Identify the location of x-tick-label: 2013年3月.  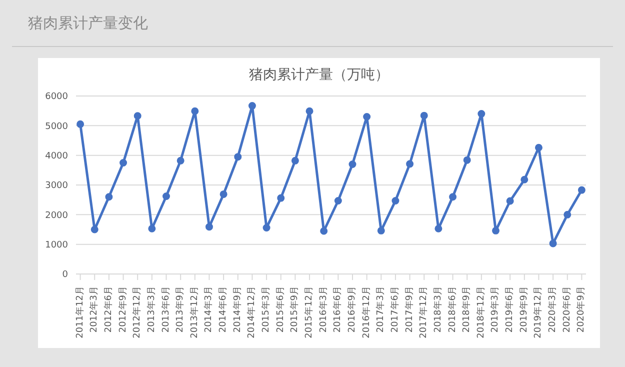
(151, 309).